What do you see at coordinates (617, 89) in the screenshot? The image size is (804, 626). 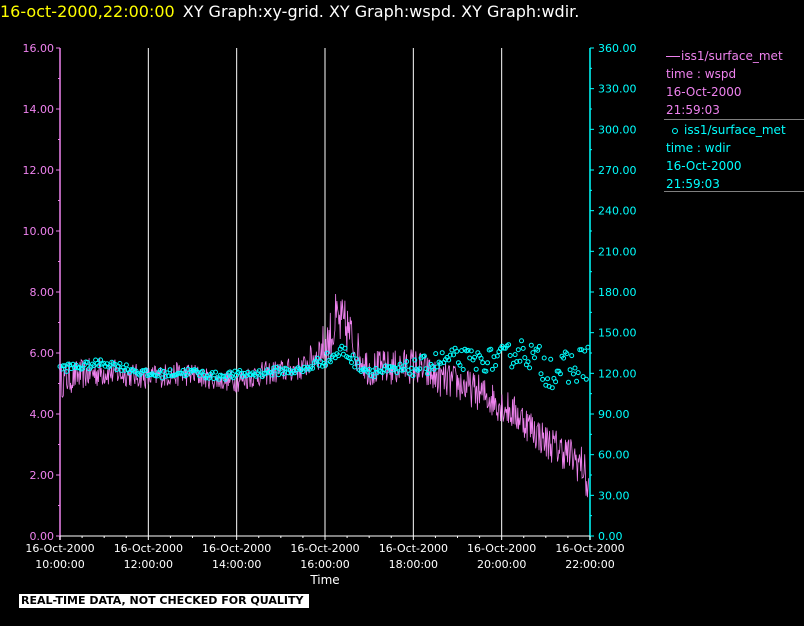 I see `right-axis-tick-label: 330.00` at bounding box center [617, 89].